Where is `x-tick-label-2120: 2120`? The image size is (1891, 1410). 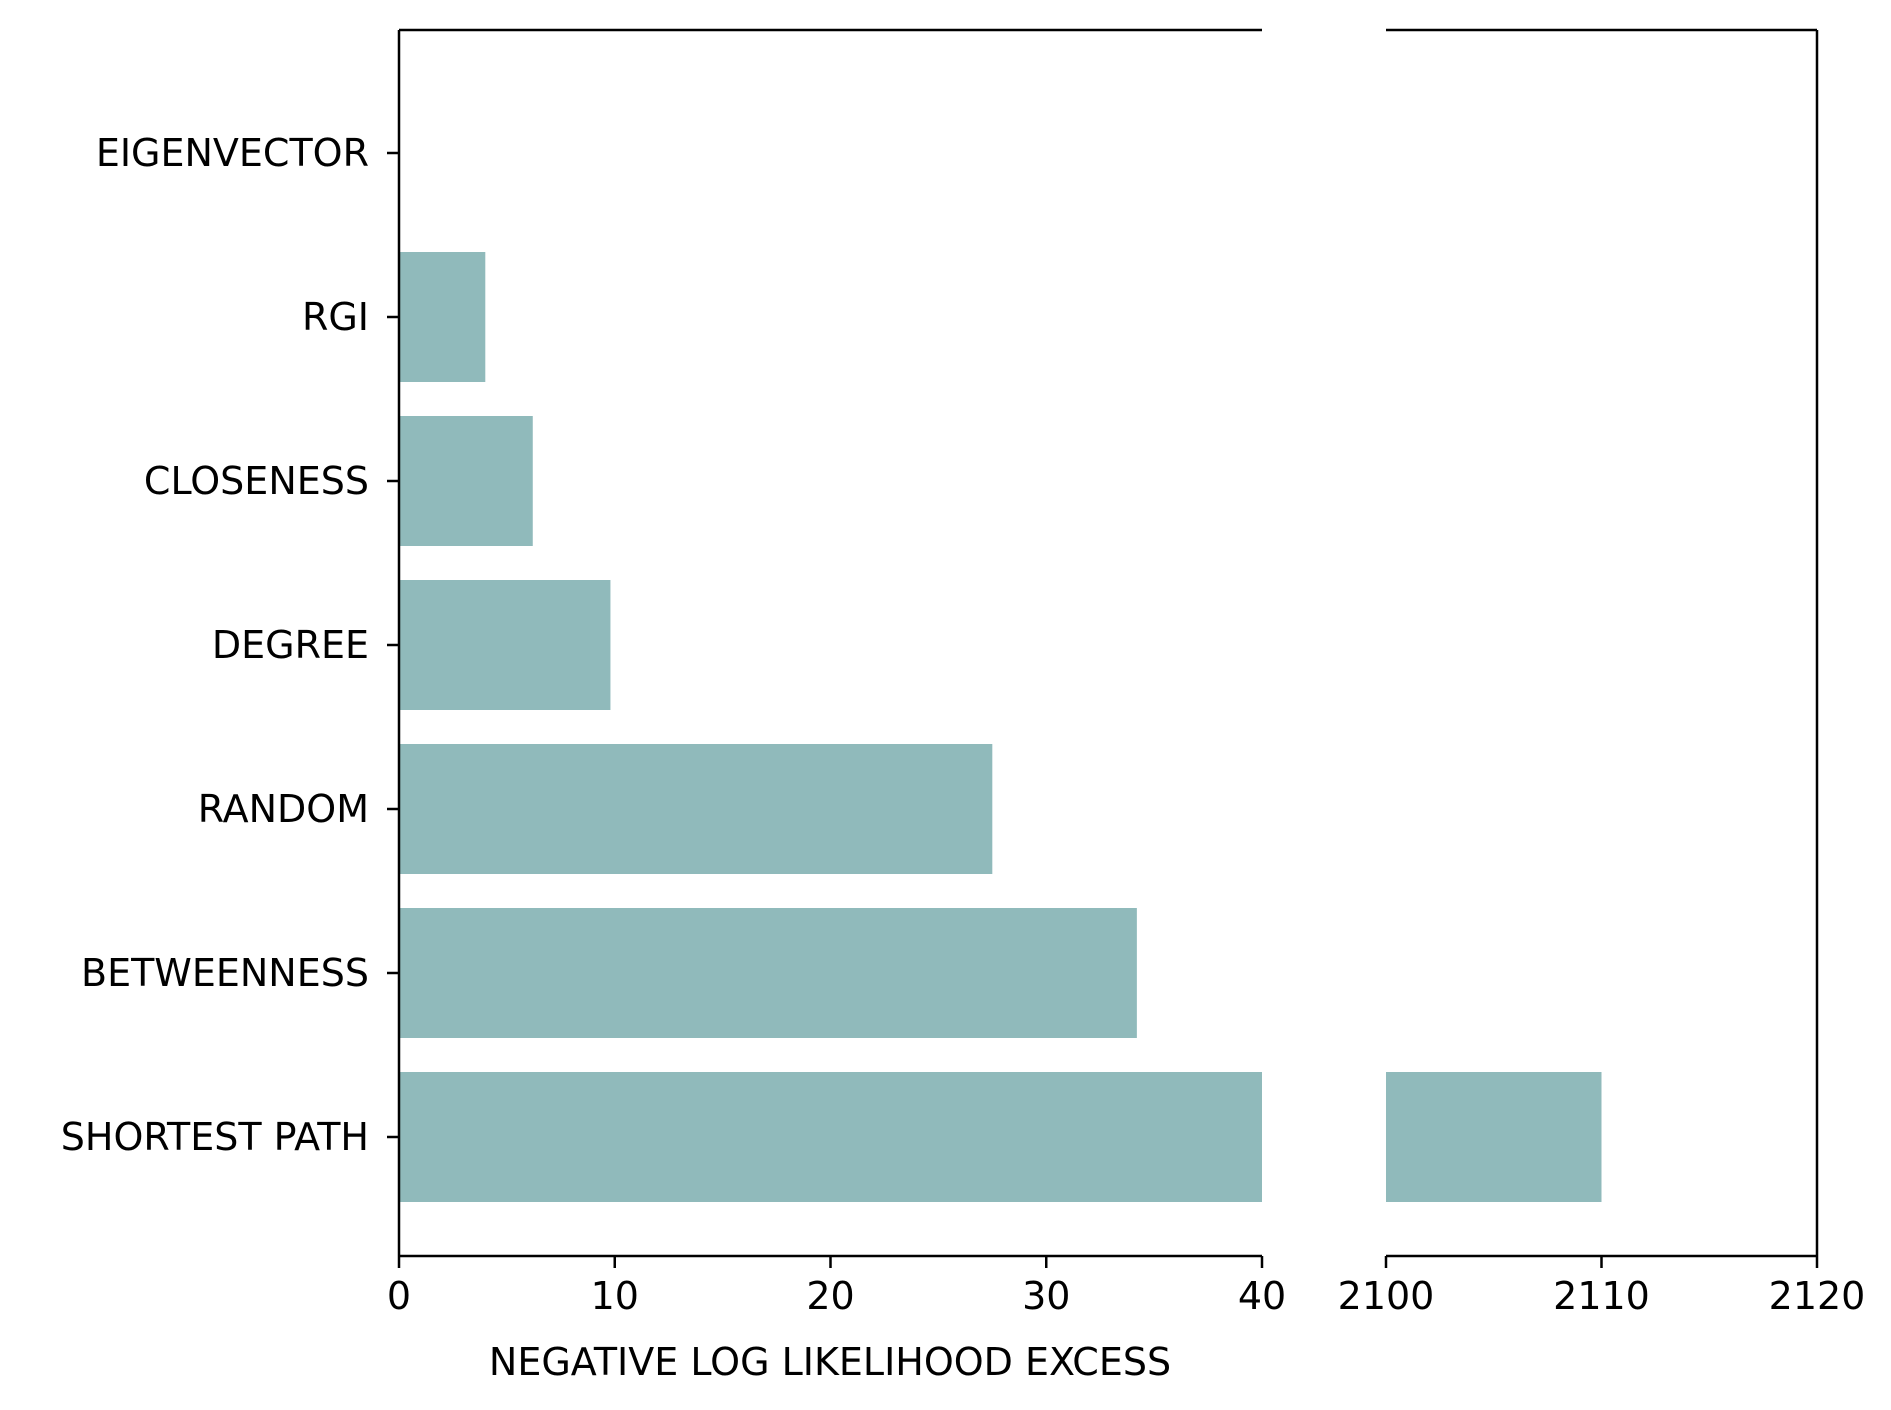 x-tick-label-2120: 2120 is located at coordinates (1817, 1296).